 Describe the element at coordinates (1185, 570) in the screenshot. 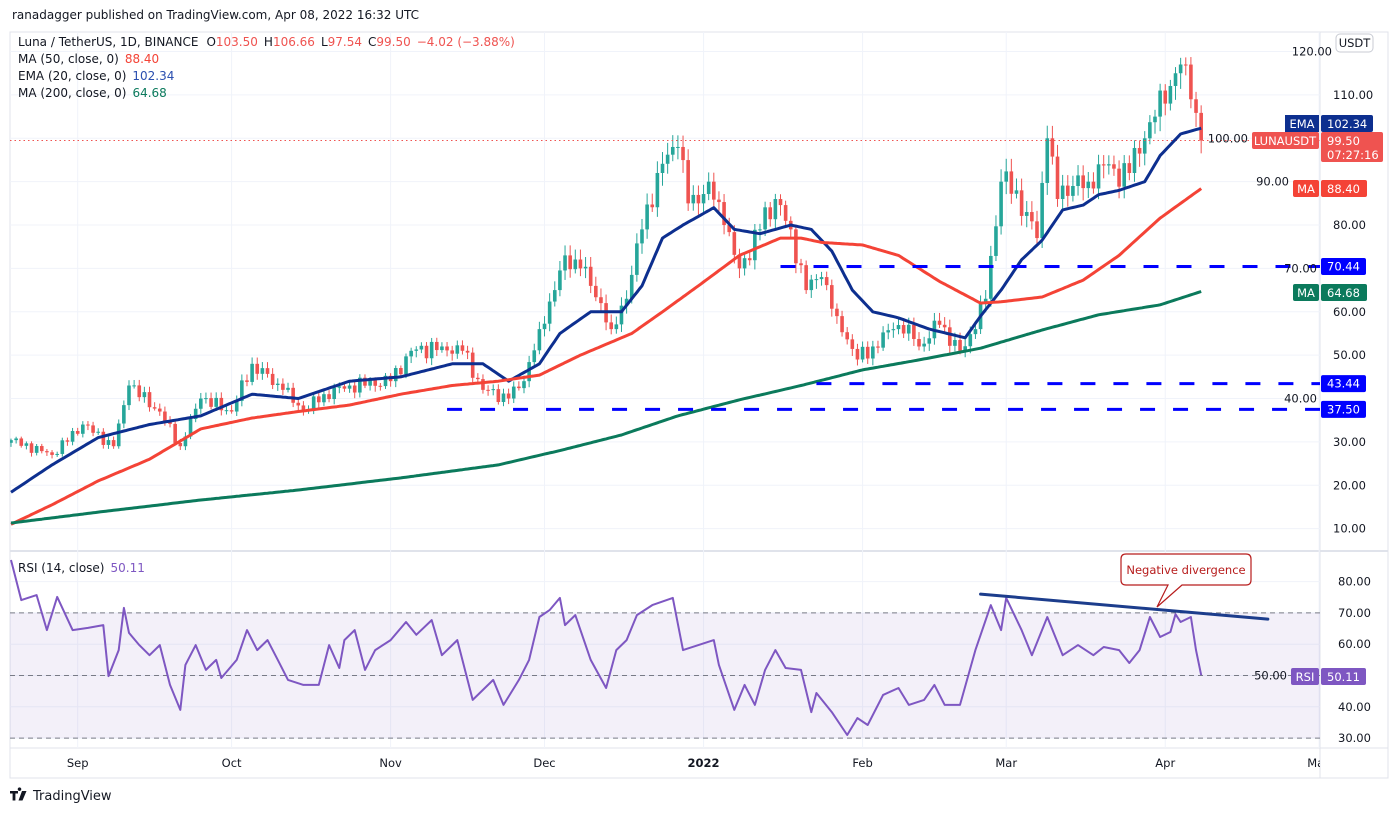

I see `callout-text: Negative divergence` at that location.